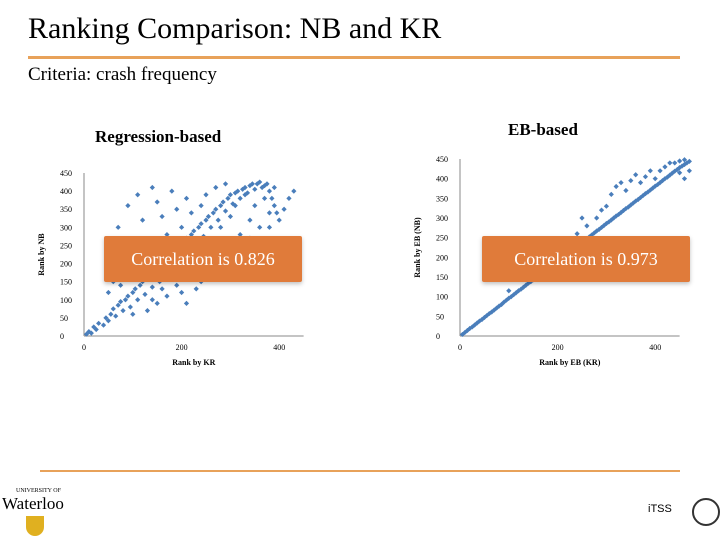 This screenshot has width=720, height=540. What do you see at coordinates (442, 159) in the screenshot?
I see `y-tick-label: 450` at bounding box center [442, 159].